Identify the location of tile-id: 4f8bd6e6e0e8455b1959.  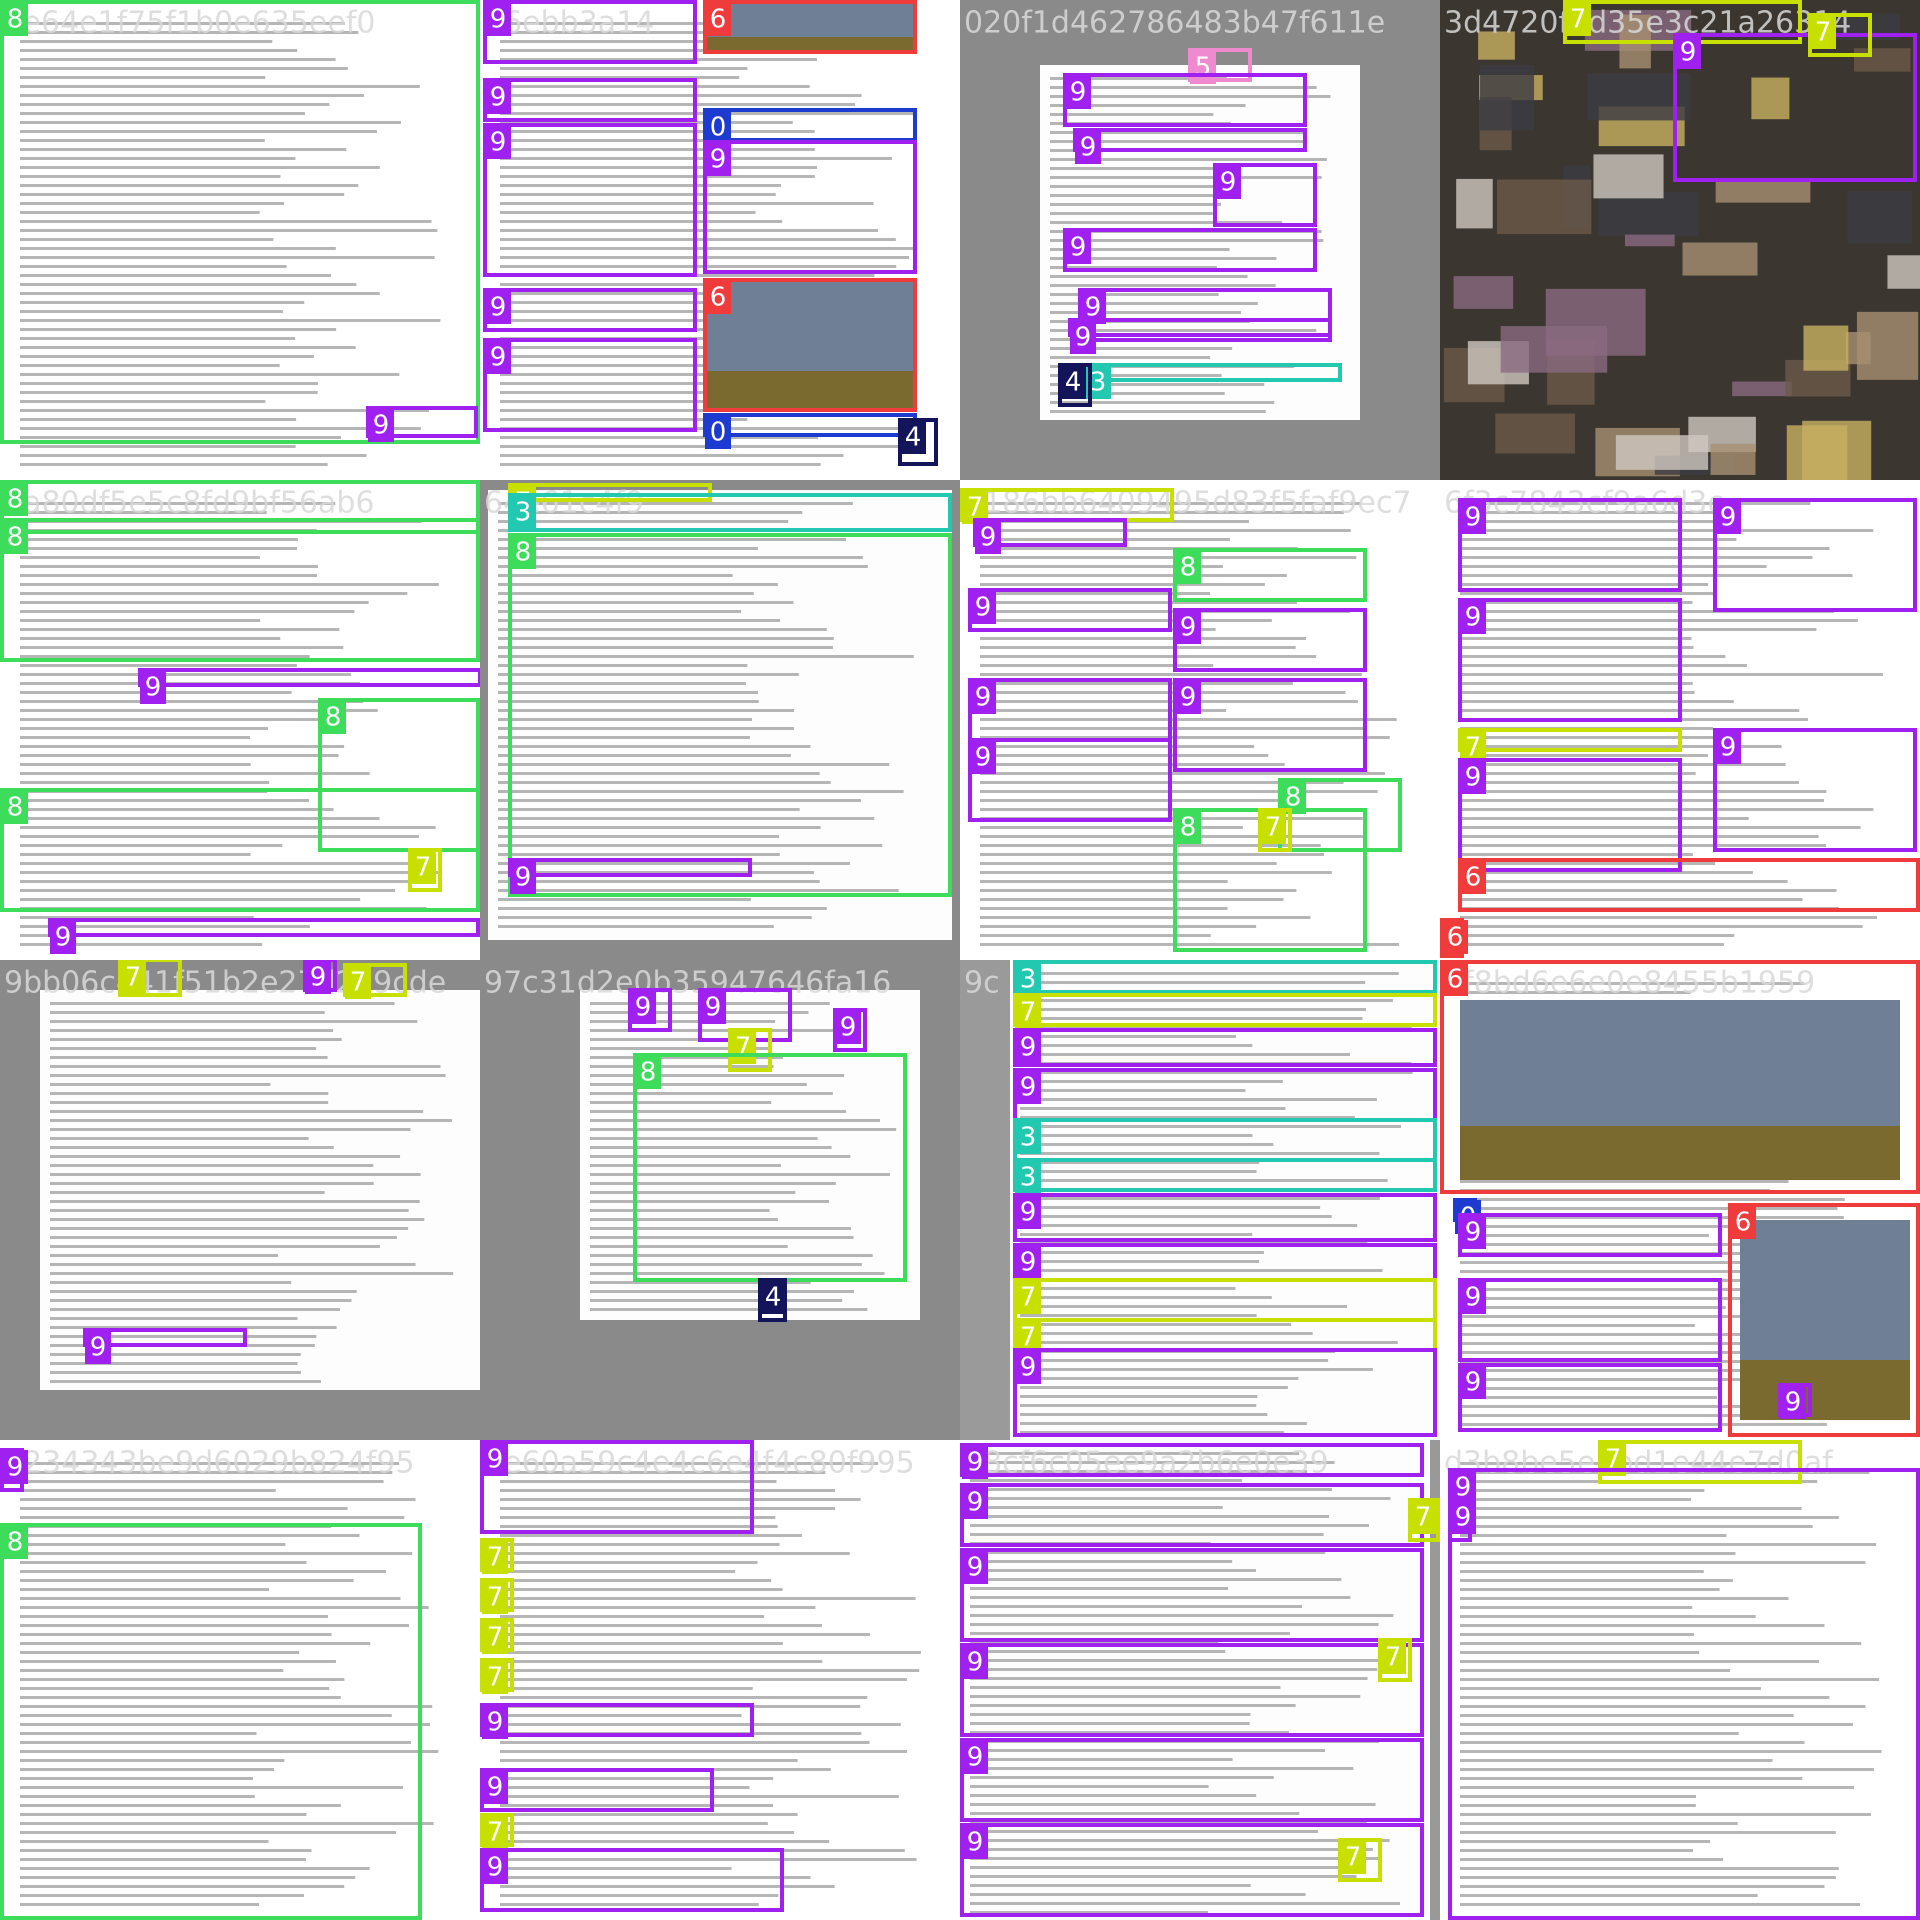
(1629, 983).